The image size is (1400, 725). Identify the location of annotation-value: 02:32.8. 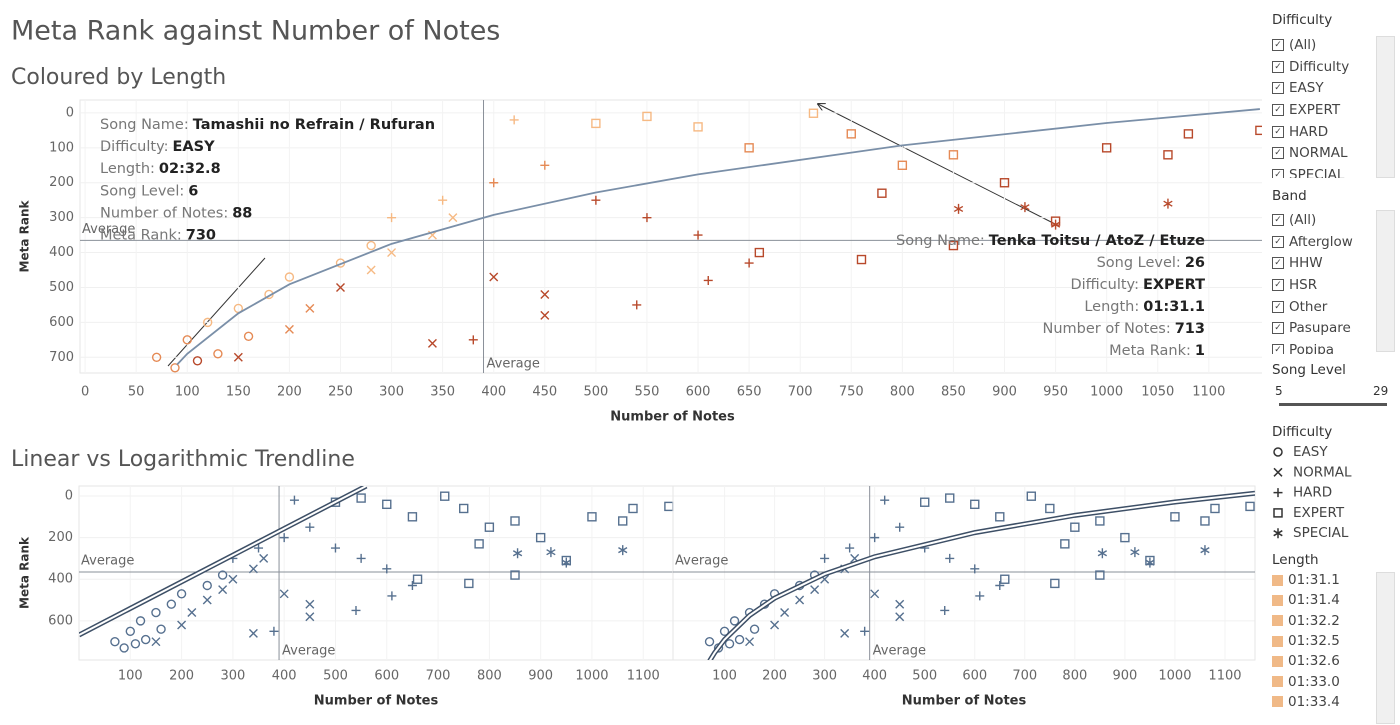
(190, 169).